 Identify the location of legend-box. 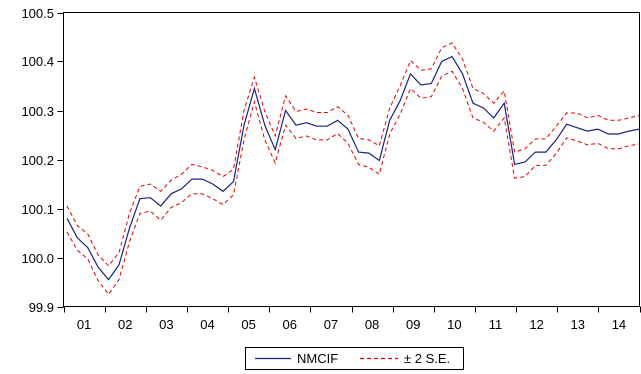
(354, 358).